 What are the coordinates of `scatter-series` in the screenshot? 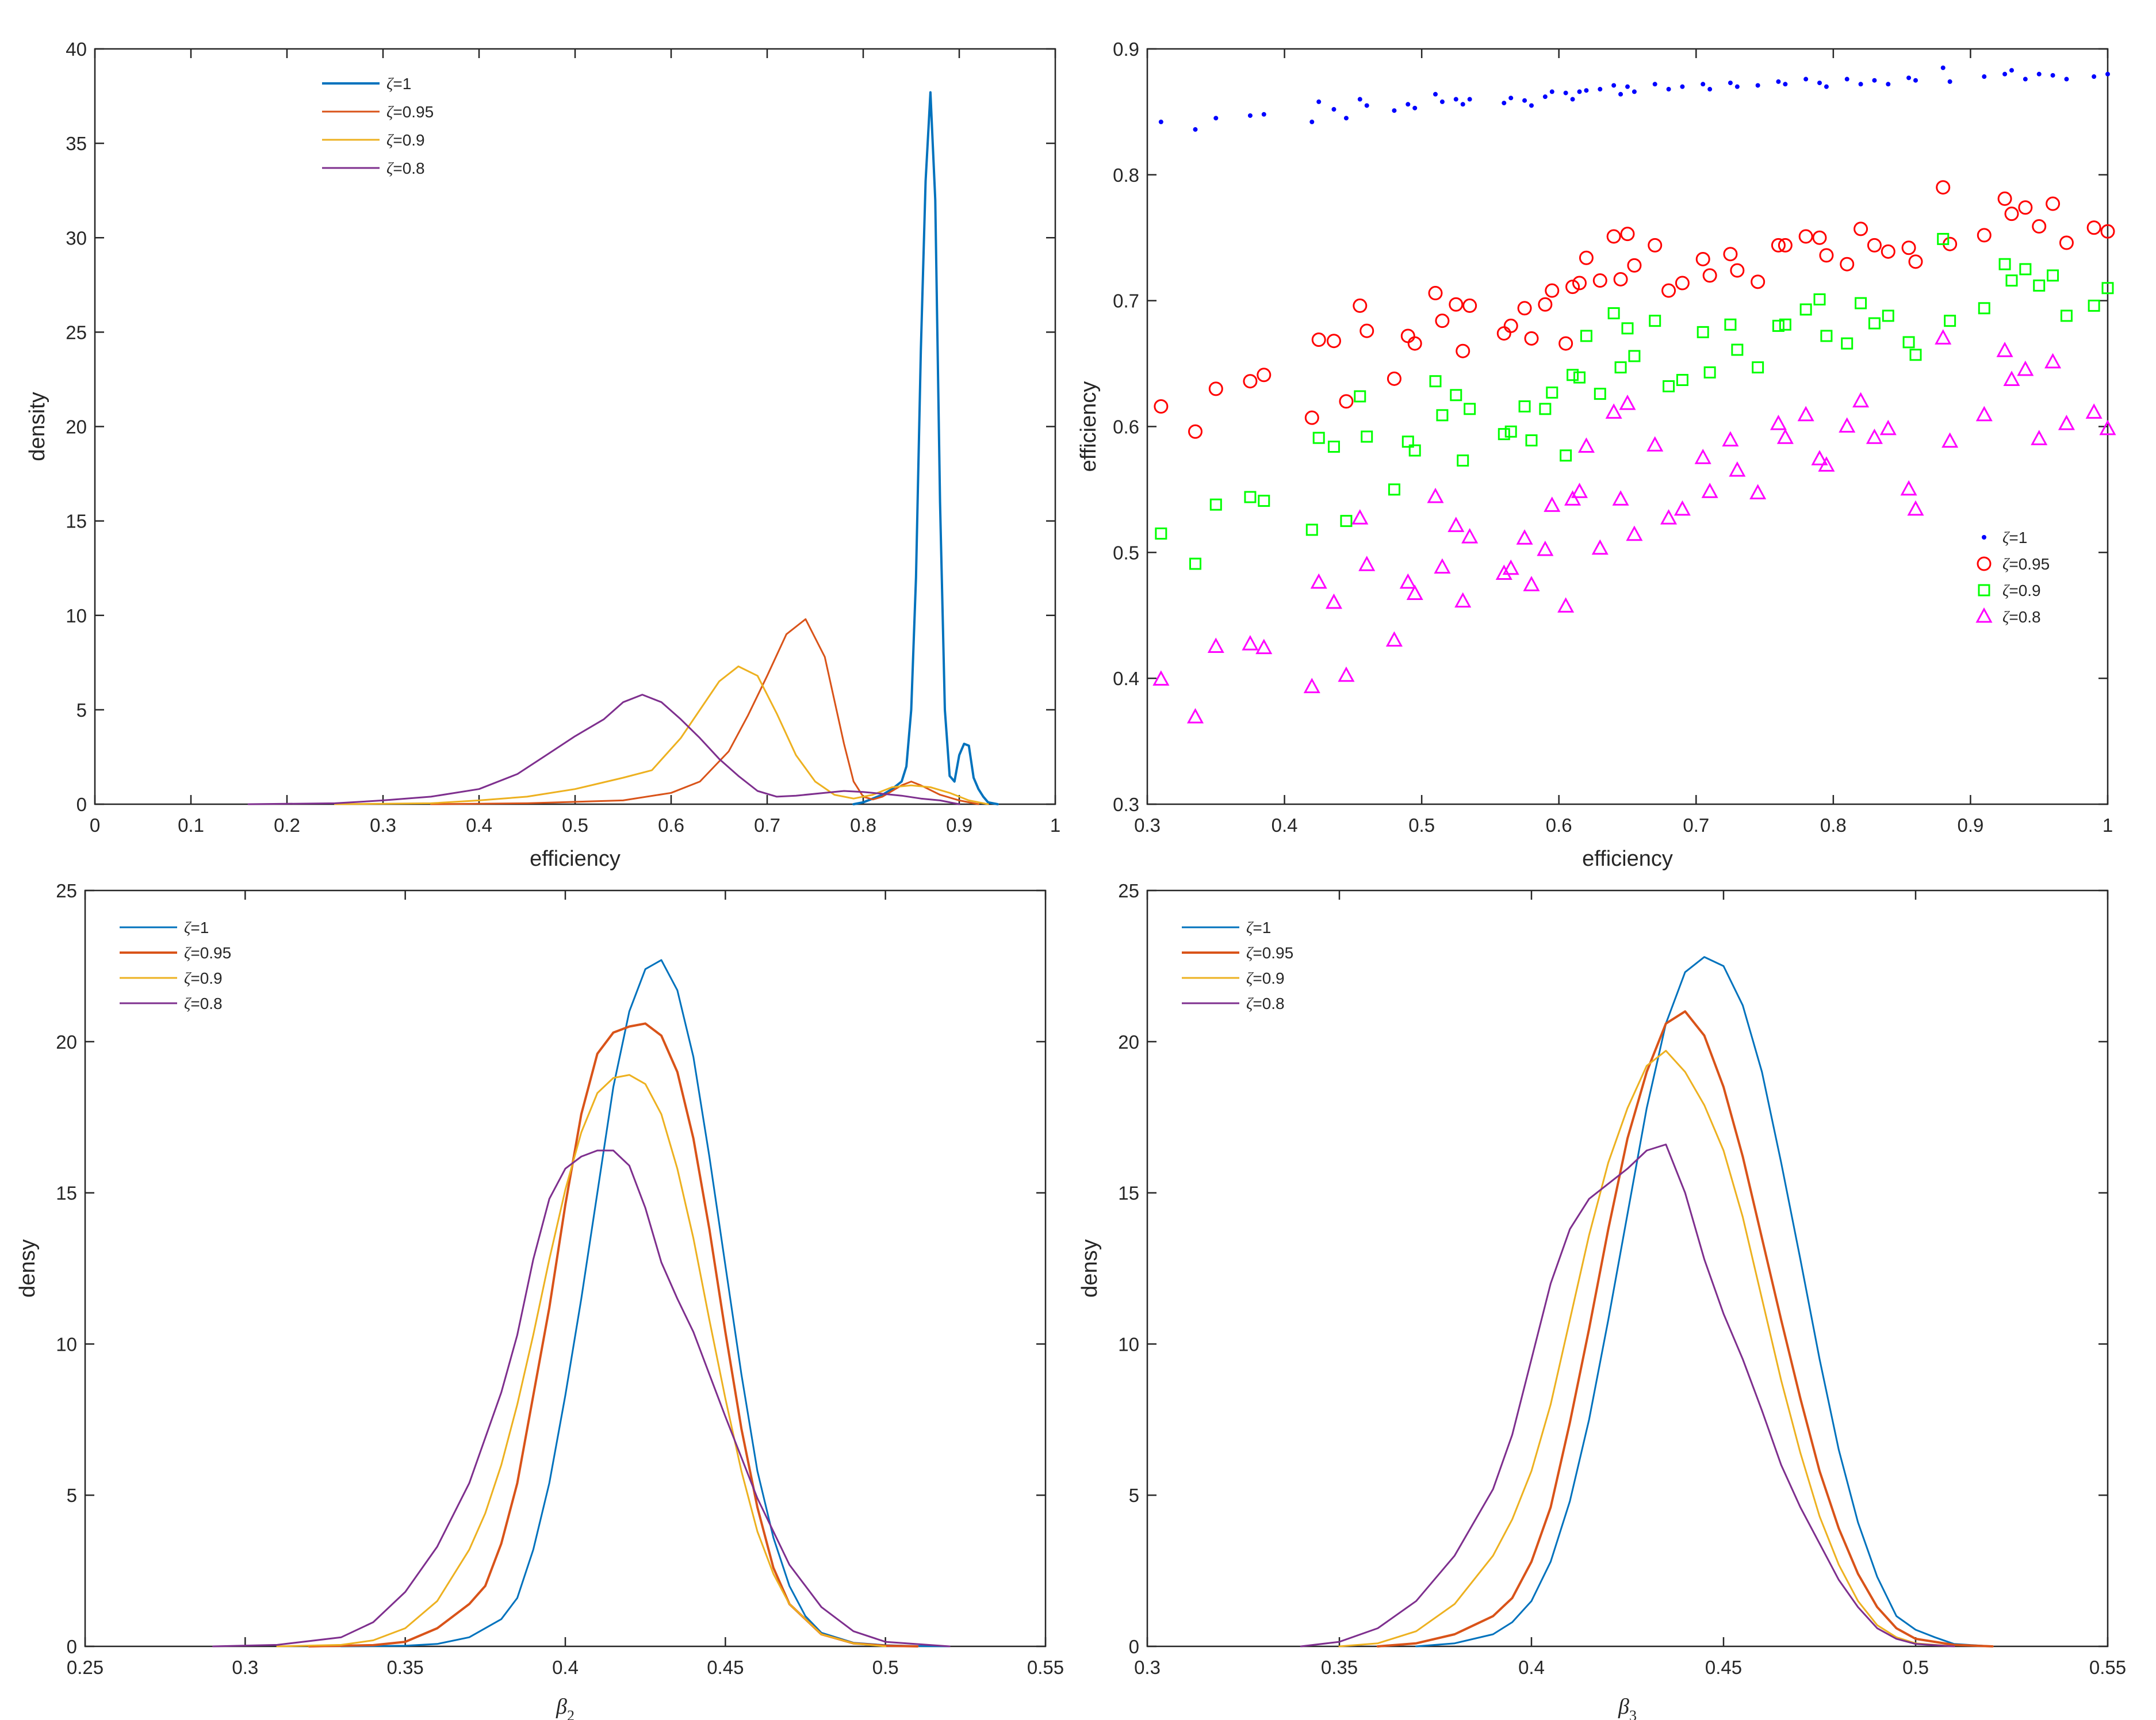 It's located at (1634, 401).